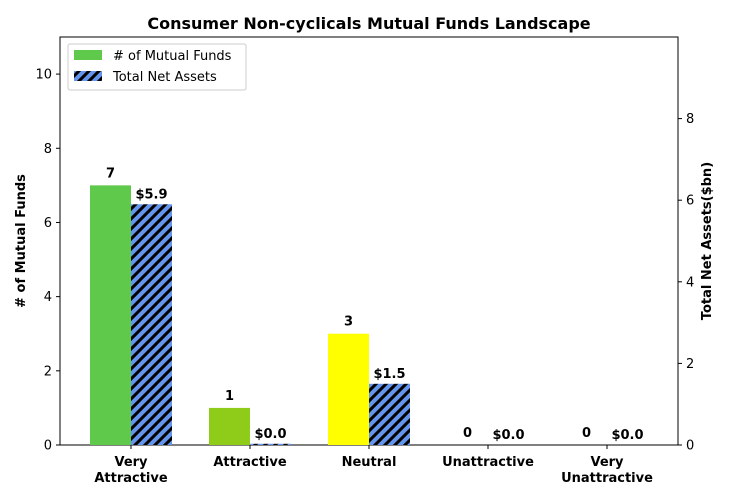 The height and width of the screenshot is (500, 730). Describe the element at coordinates (164, 77) in the screenshot. I see `legend-label-assets: Total Net Assets` at that location.